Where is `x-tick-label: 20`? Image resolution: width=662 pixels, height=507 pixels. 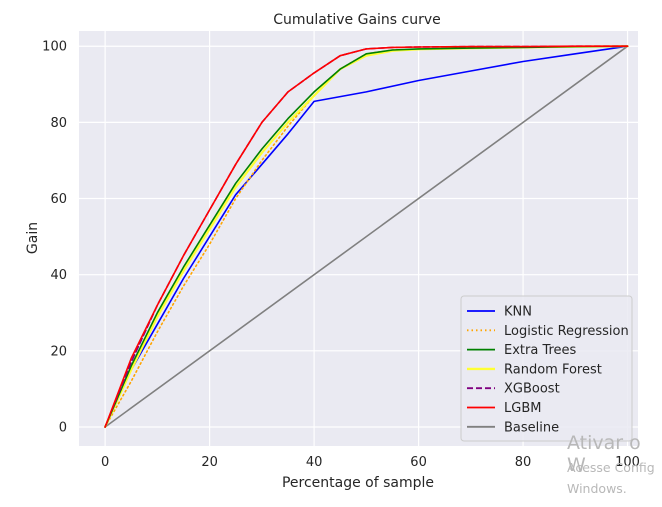
x-tick-label: 20 is located at coordinates (209, 462).